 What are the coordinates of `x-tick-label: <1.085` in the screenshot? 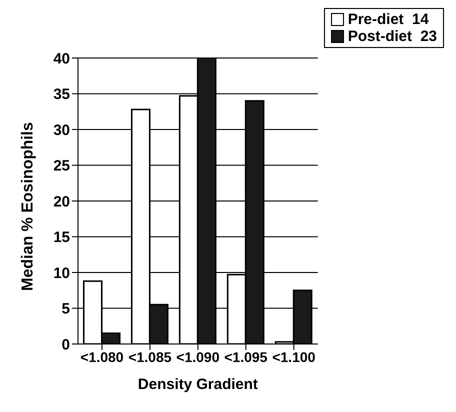 It's located at (150, 356).